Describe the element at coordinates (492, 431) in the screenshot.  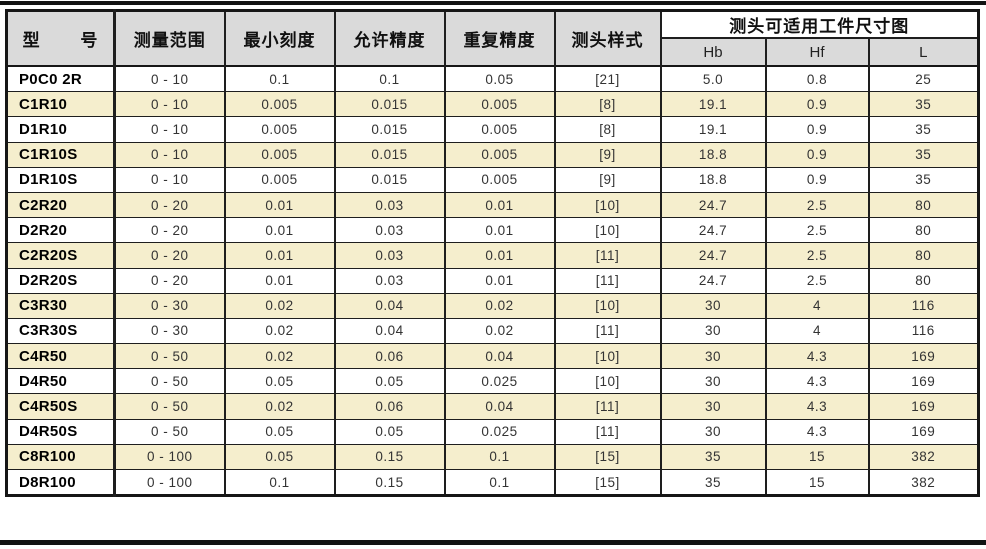
I see `table-row: D4R50S 0 - 50 0.05 0.05 0.025 [11] 30 4.3 169` at that location.